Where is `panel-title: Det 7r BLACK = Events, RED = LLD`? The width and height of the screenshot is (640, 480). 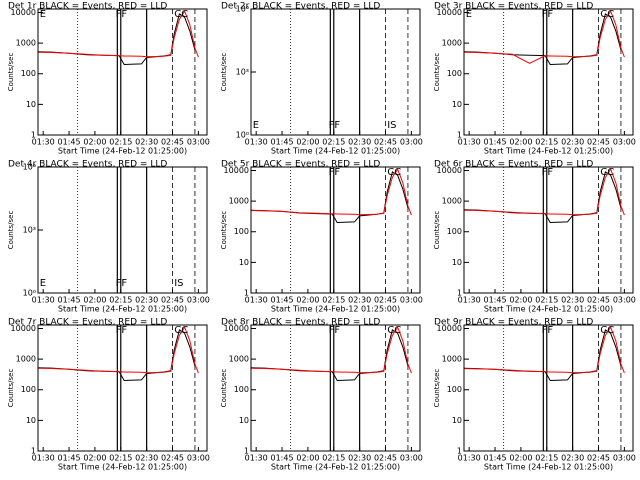
panel-title: Det 7r BLACK = Events, RED = LLD is located at coordinates (87, 323).